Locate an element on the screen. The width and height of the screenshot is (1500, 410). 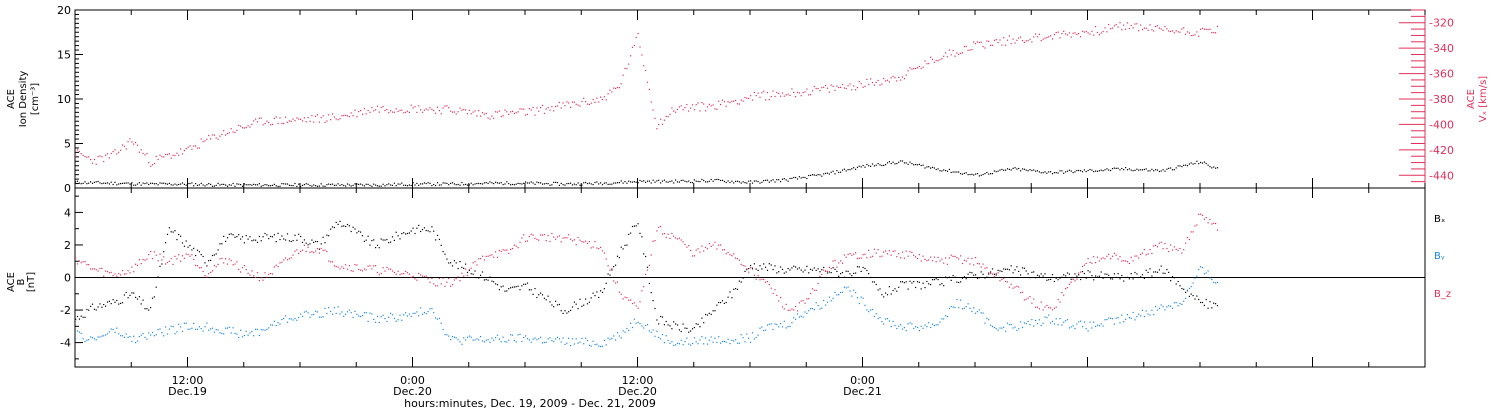
bottom-ylabel: ACEB[nT] is located at coordinates (21, 282).